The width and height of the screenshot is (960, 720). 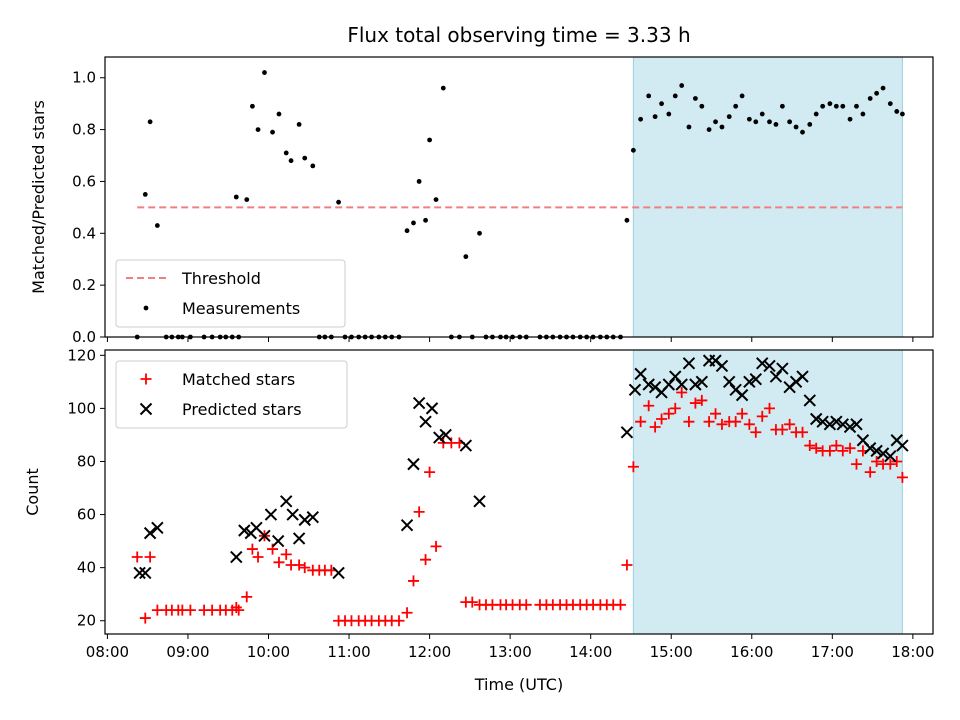 What do you see at coordinates (107, 652) in the screenshot?
I see `x-tick-label: 08:00` at bounding box center [107, 652].